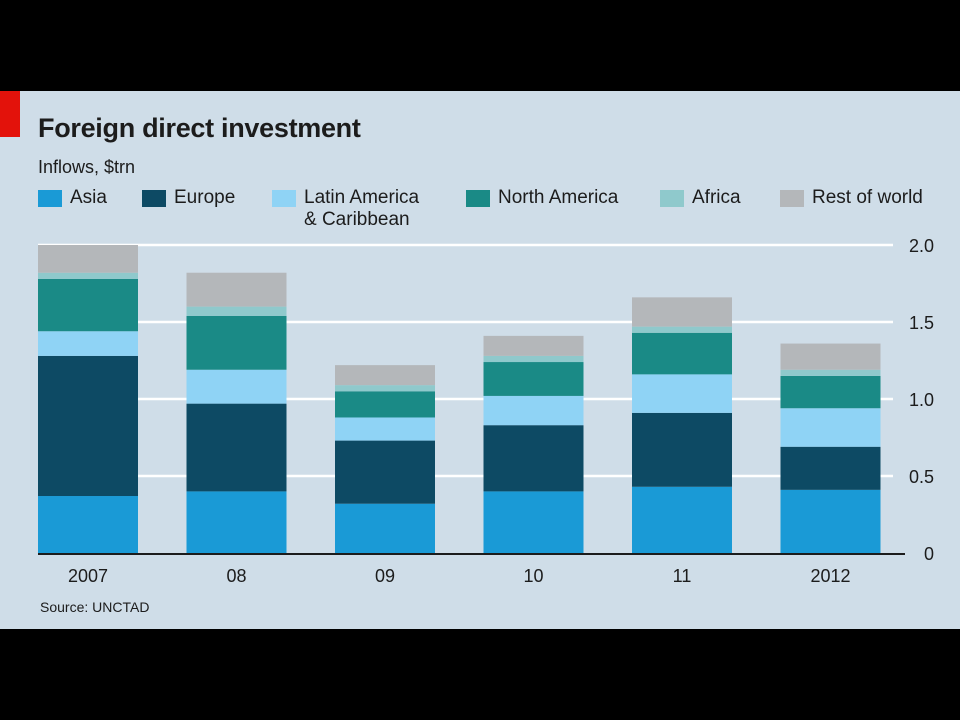  What do you see at coordinates (199, 128) in the screenshot?
I see `chart-title: Foreign direct investment` at bounding box center [199, 128].